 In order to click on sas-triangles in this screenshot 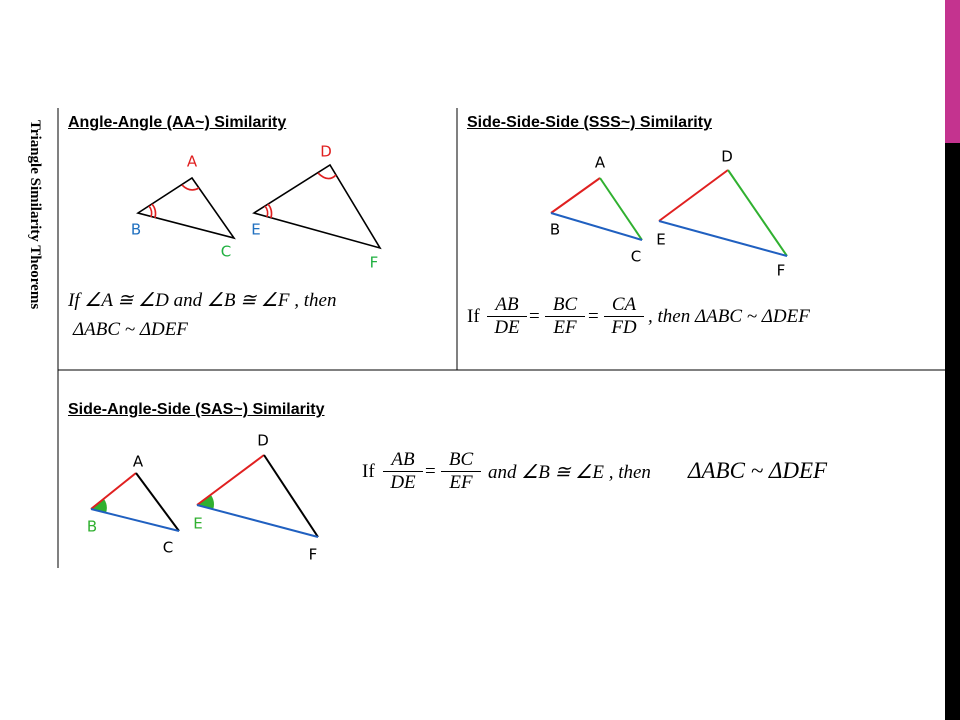, I will do `click(204, 496)`.